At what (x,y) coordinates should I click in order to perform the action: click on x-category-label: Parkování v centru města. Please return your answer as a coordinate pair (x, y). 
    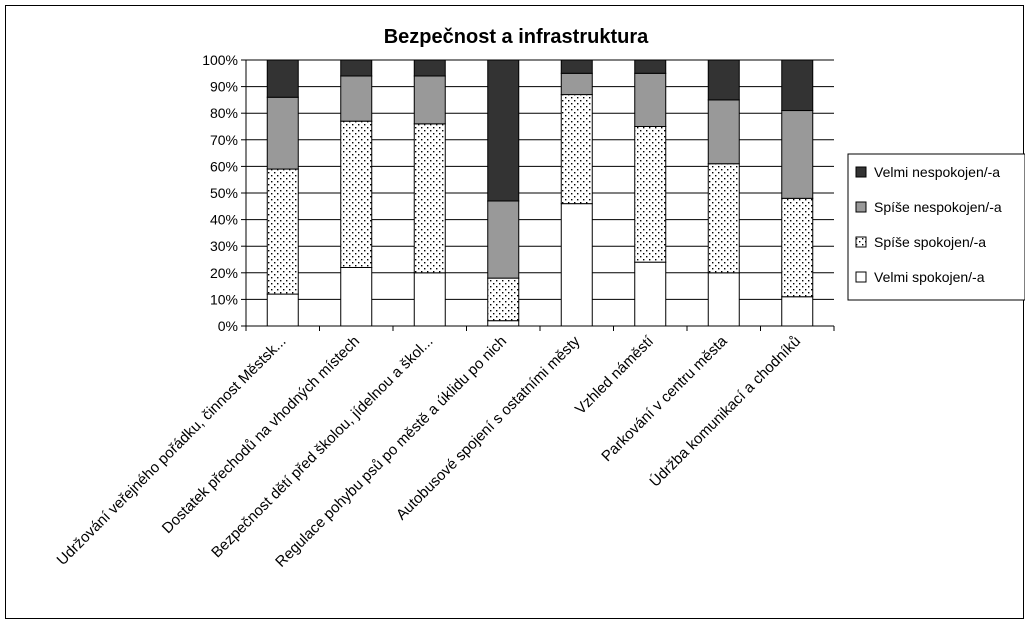
    Looking at the image, I should click on (664, 398).